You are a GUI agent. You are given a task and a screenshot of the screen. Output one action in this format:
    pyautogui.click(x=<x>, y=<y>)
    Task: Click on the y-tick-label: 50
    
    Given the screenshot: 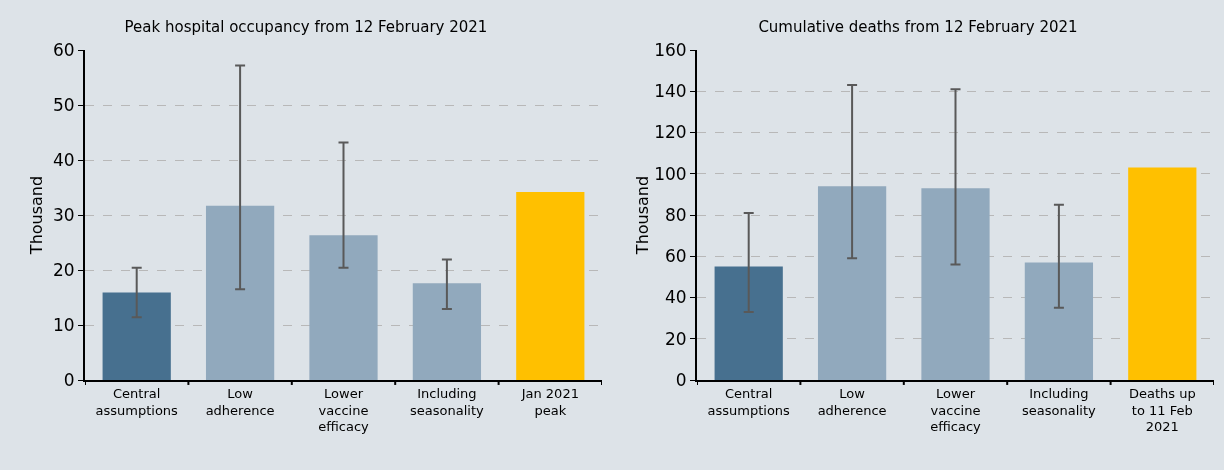 What is the action you would take?
    pyautogui.click(x=63, y=104)
    